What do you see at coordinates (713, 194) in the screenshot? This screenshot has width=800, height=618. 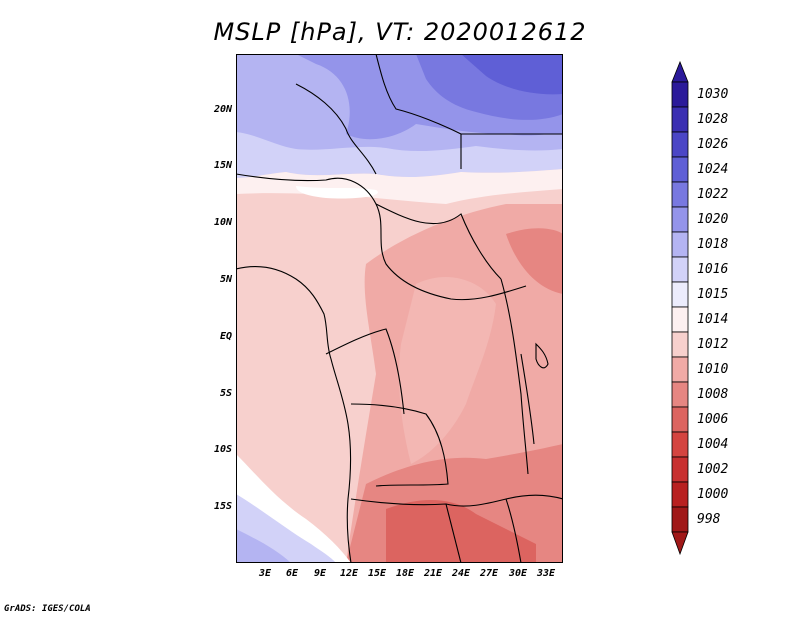 I see `colorbar-label: 1022` at bounding box center [713, 194].